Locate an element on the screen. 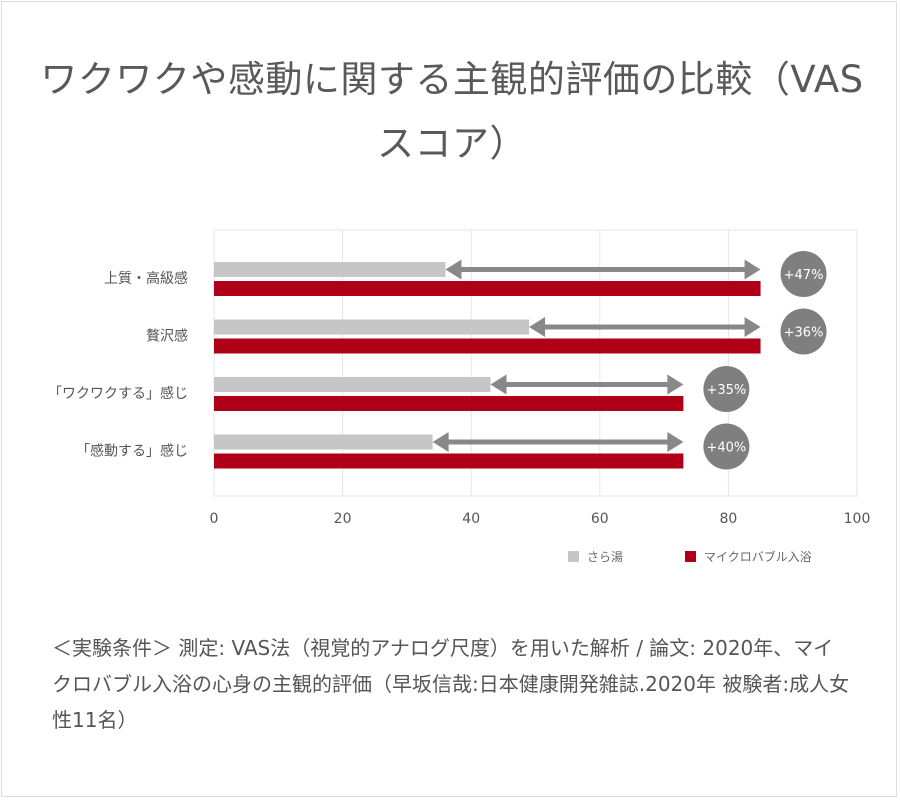 This screenshot has width=900, height=800. x-tick-label: 80 is located at coordinates (728, 519).